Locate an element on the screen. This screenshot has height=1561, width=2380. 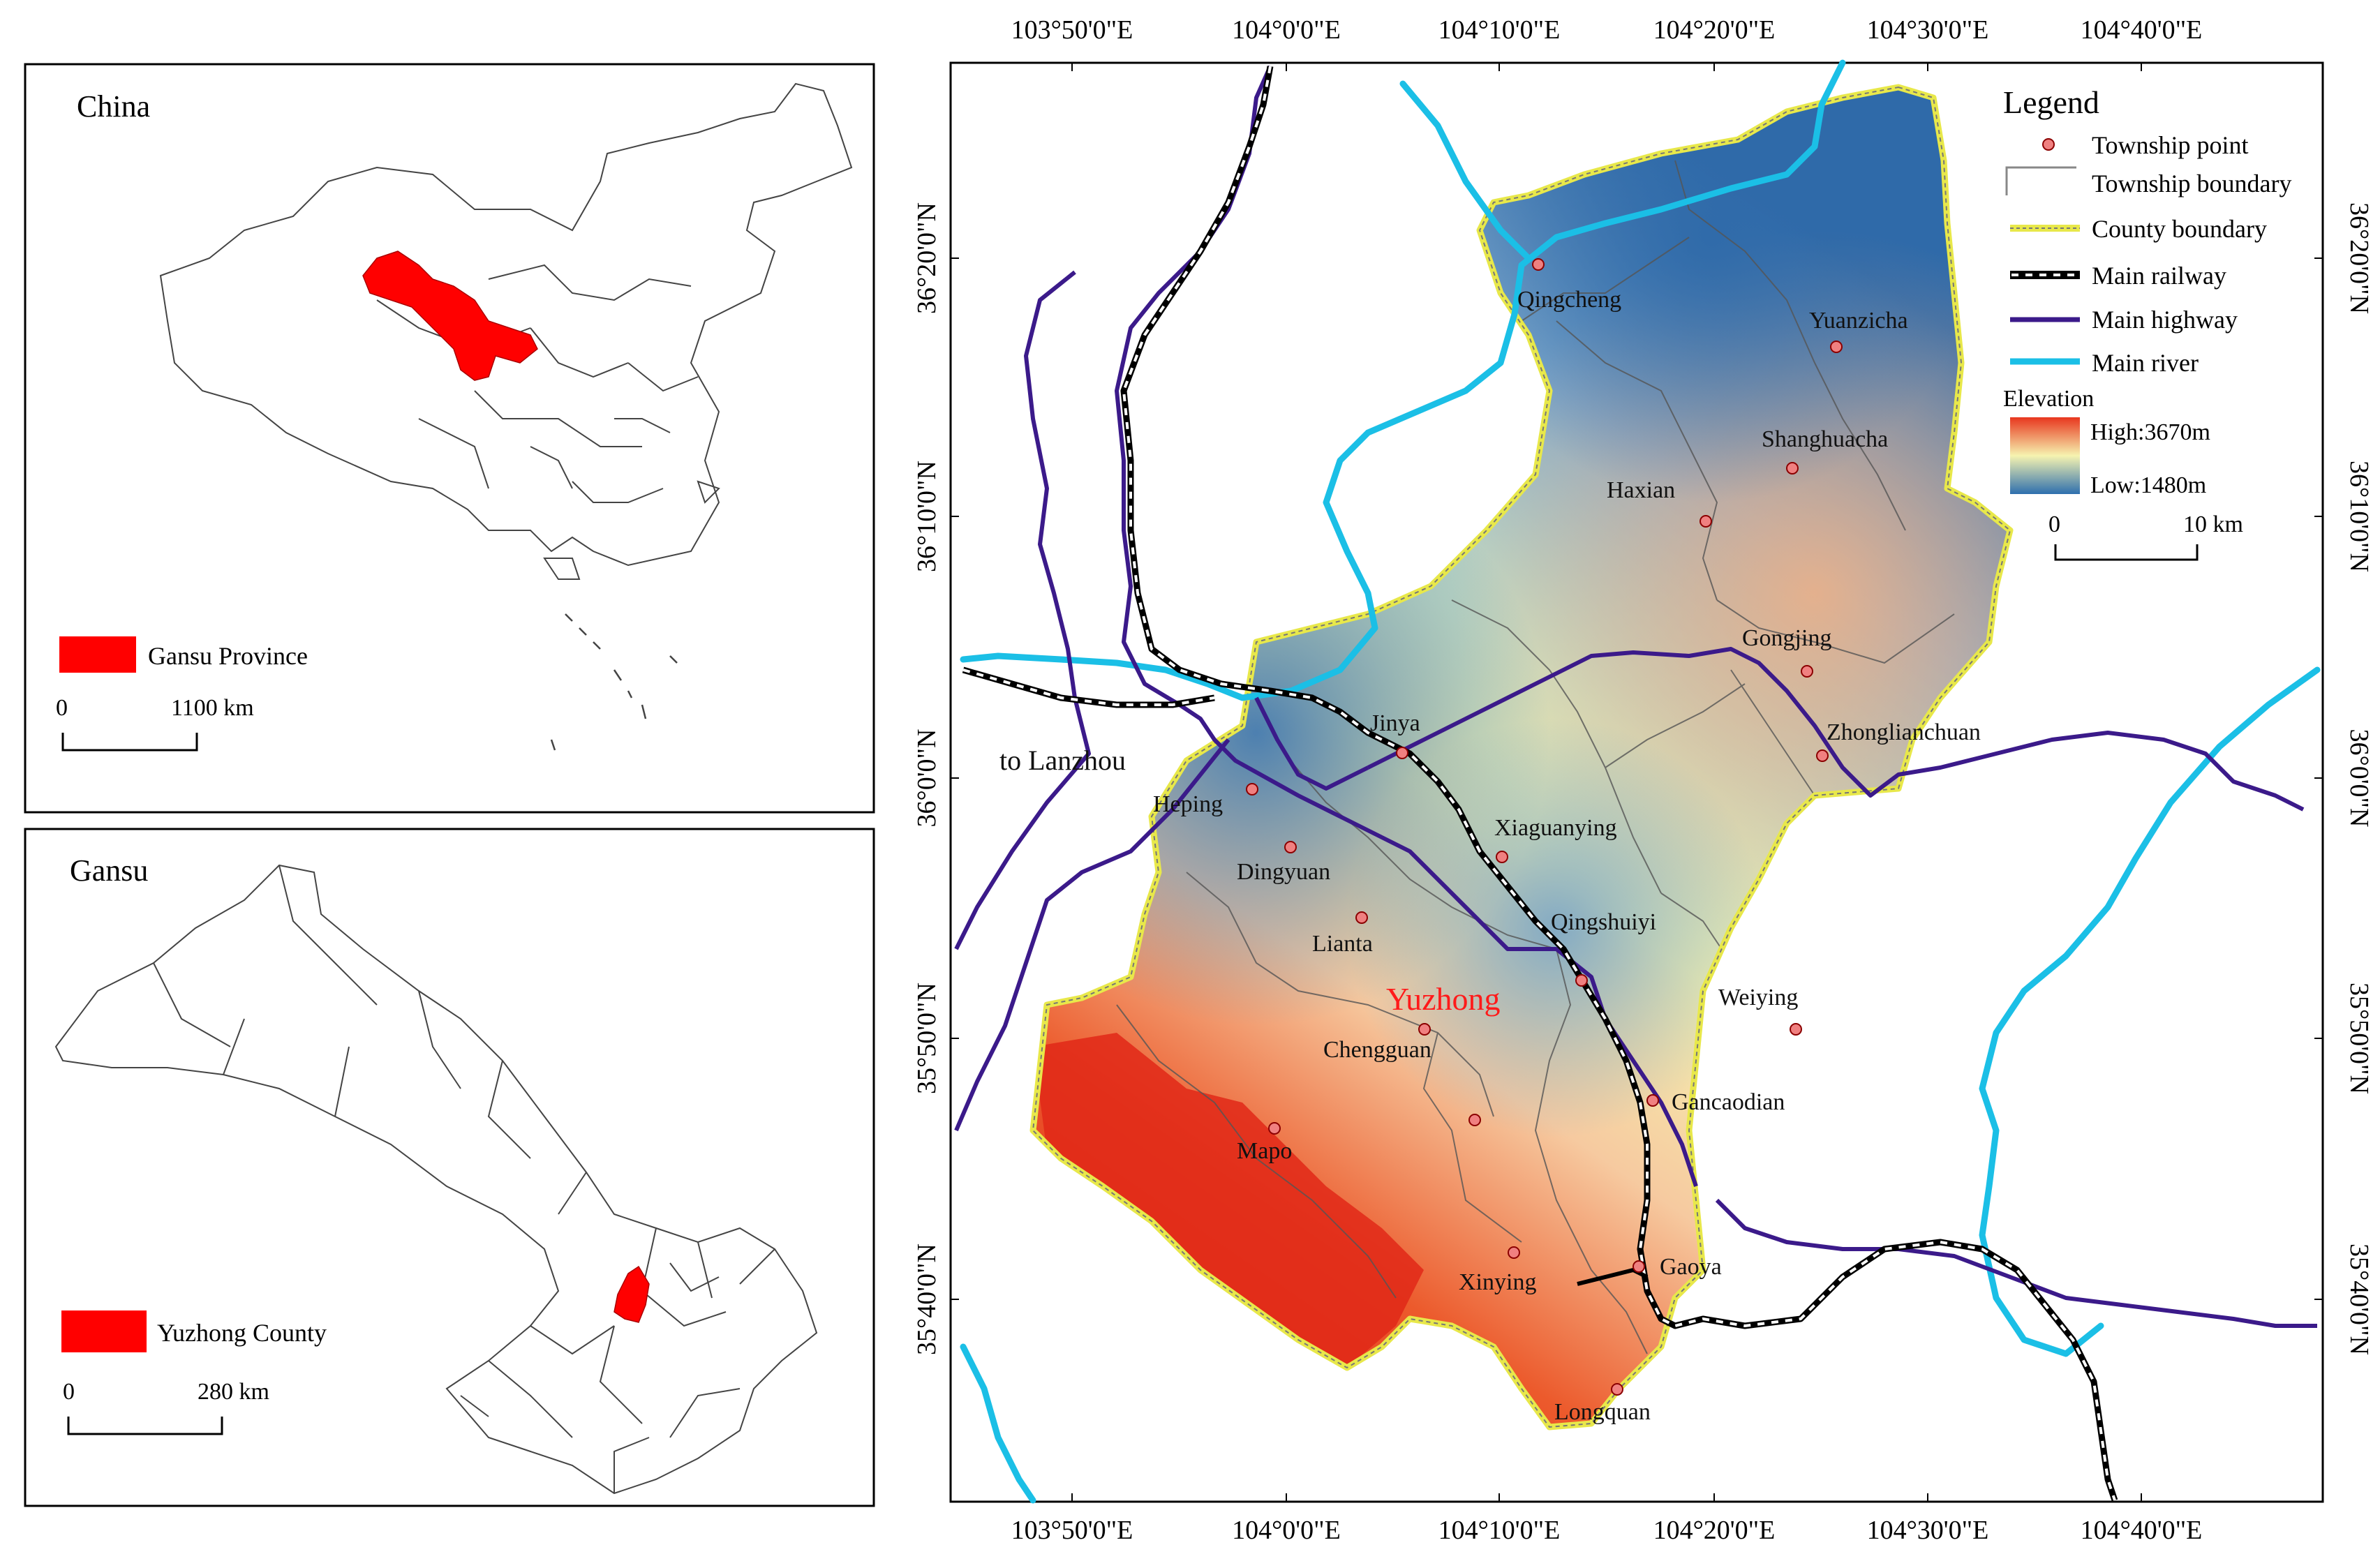
township-label: Chengguan is located at coordinates (1377, 1050).